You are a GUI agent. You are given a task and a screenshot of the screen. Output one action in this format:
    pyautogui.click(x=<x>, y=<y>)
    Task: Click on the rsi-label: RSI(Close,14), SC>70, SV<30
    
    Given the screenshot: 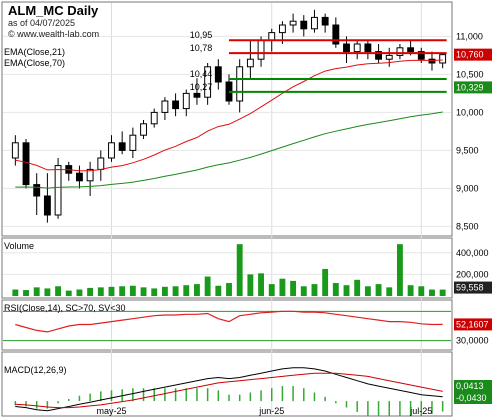 What is the action you would take?
    pyautogui.click(x=65, y=308)
    